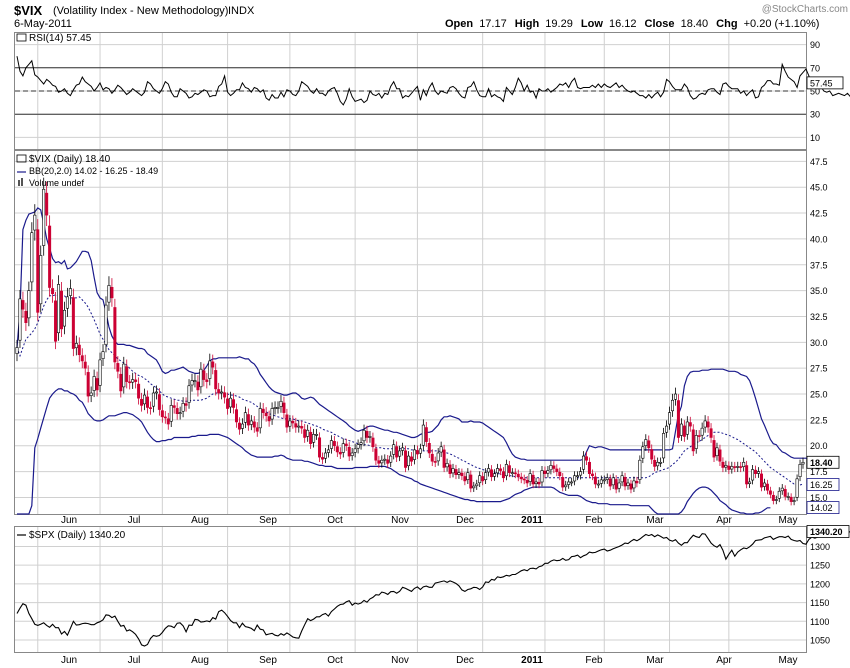 This screenshot has height=668, width=850. I want to click on spx-y-tick: 1300, so click(820, 547).